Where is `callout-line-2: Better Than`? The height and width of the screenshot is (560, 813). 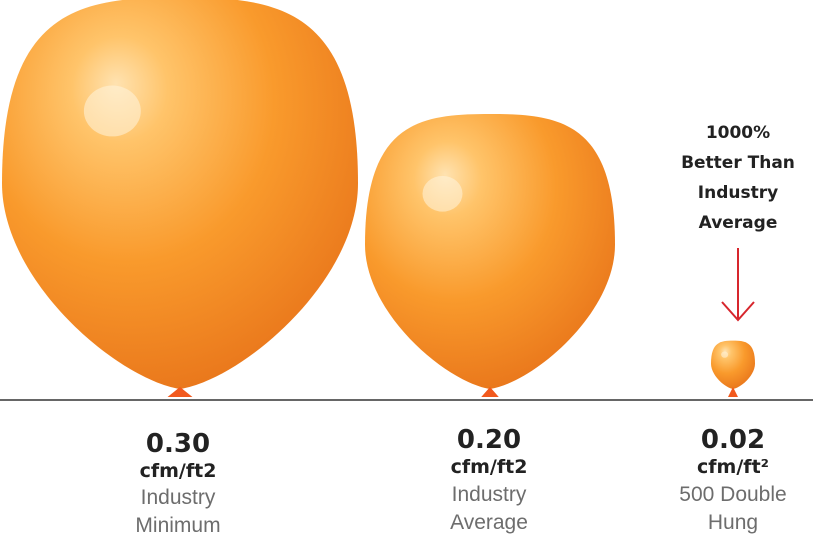
callout-line-2: Better Than is located at coordinates (738, 163).